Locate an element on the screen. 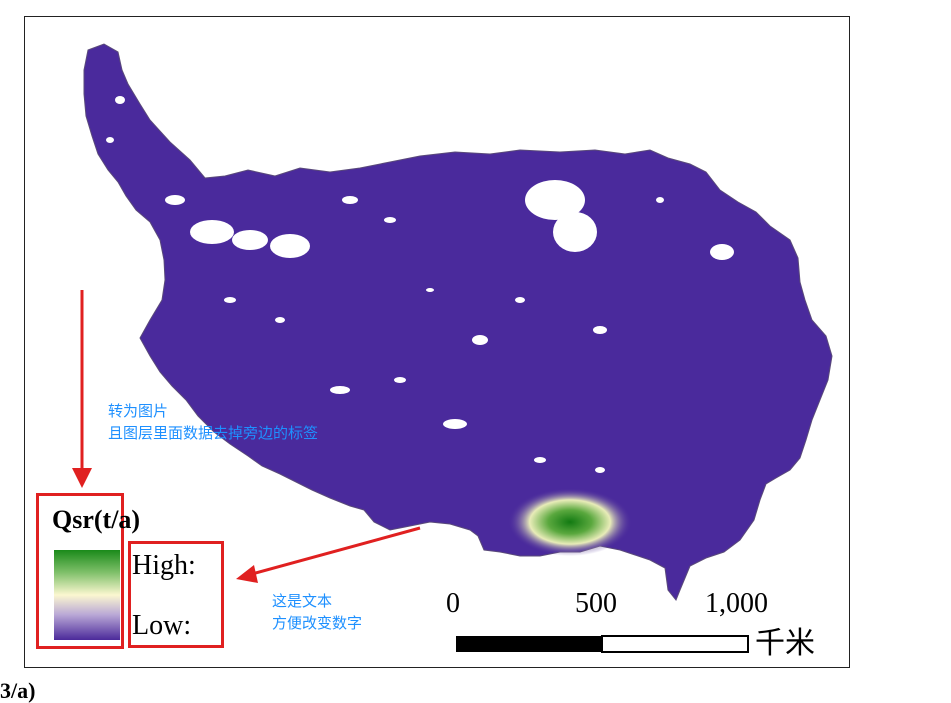 The height and width of the screenshot is (703, 951). legend-highlight-box is located at coordinates (80, 571).